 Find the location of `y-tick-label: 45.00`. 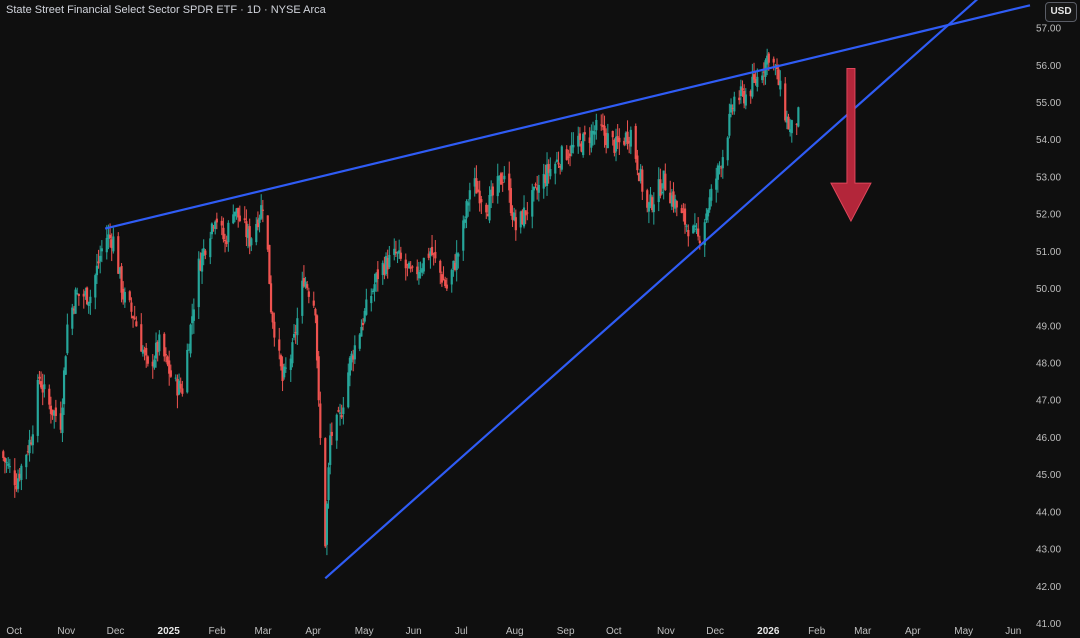

y-tick-label: 45.00 is located at coordinates (1048, 475).